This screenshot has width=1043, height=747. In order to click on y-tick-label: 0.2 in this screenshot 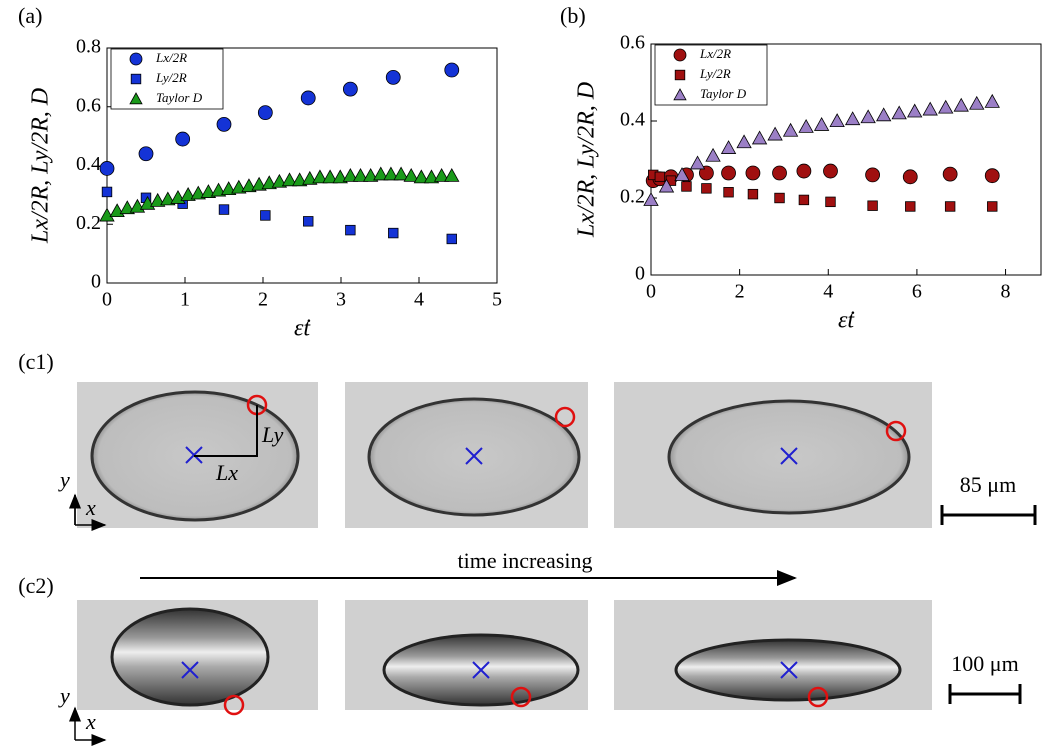, I will do `click(632, 197)`.